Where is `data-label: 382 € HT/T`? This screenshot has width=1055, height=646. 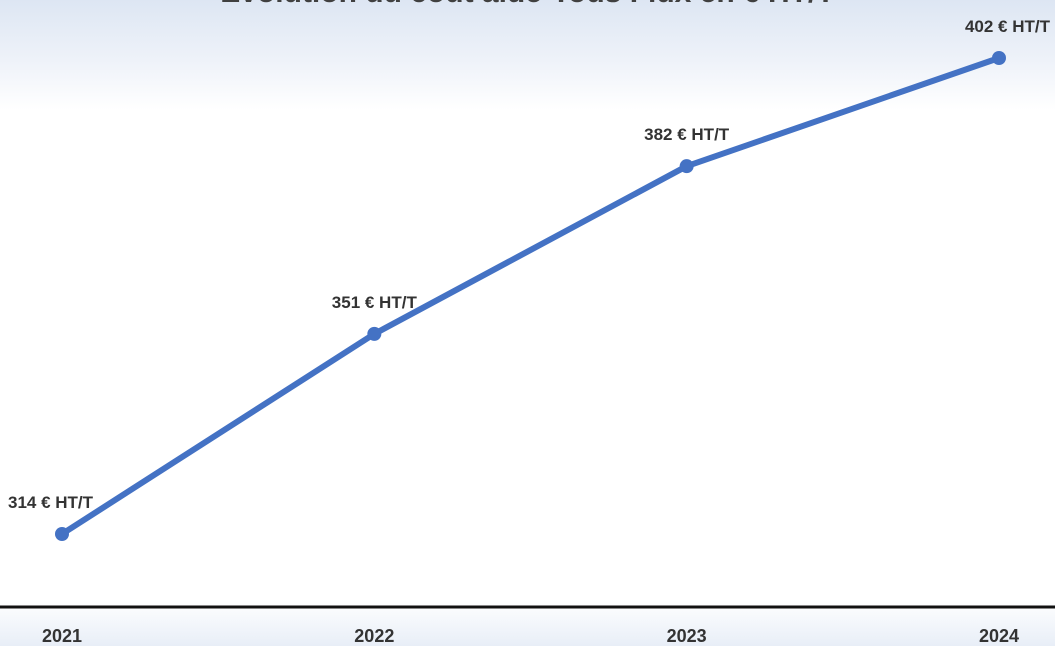 data-label: 382 € HT/T is located at coordinates (687, 134).